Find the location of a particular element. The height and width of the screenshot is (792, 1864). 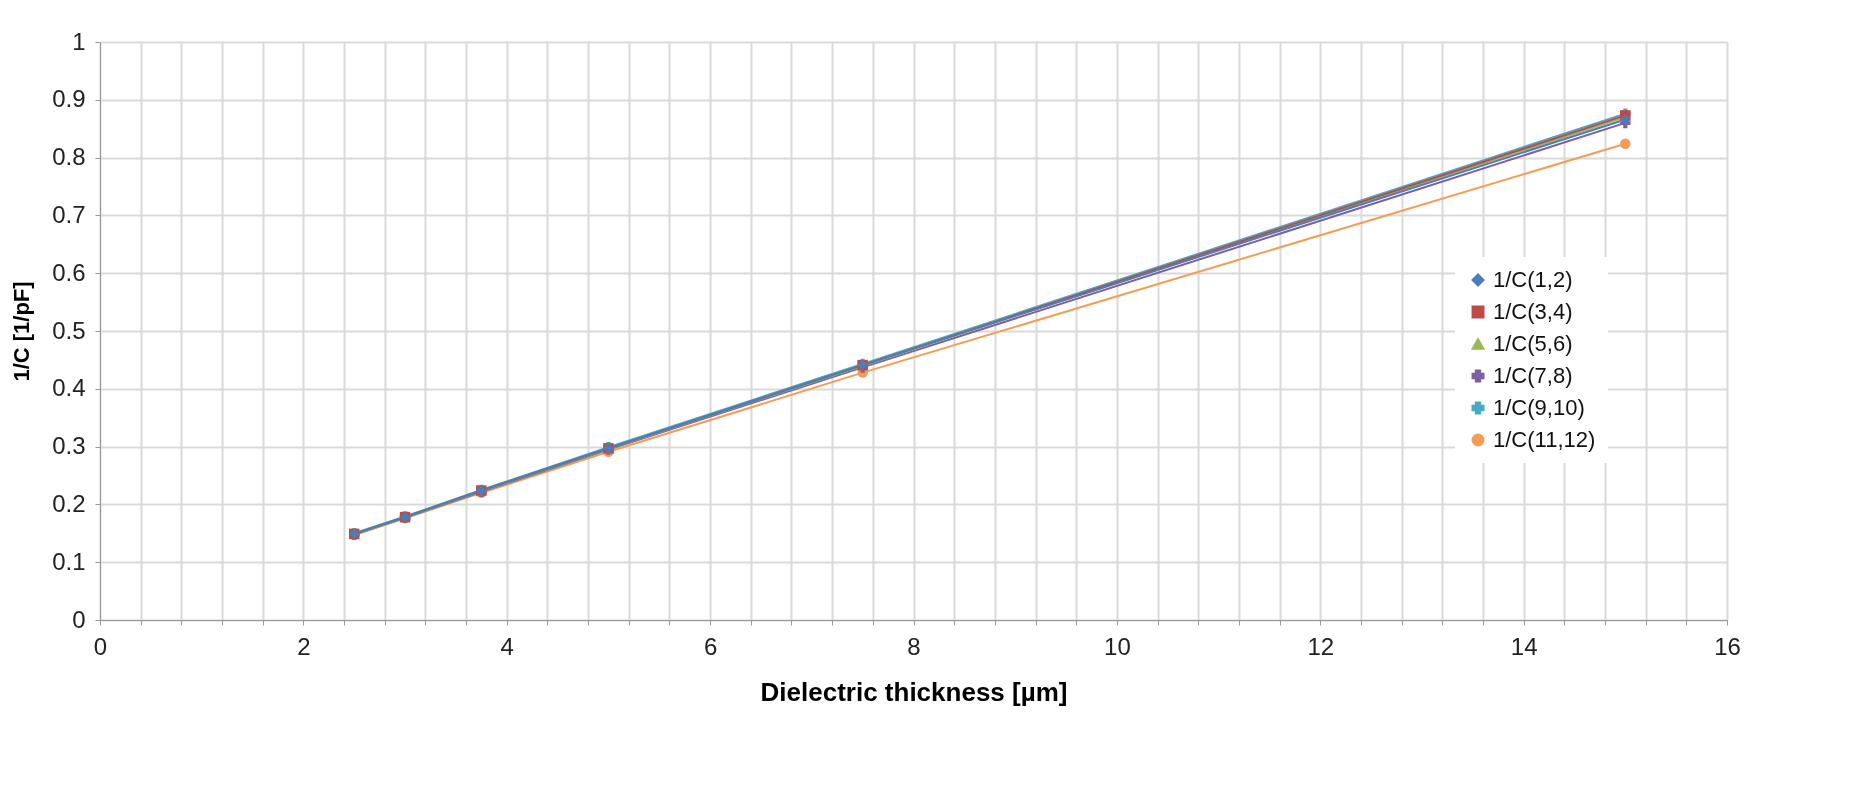

x-tick-label: 14 is located at coordinates (1524, 646).